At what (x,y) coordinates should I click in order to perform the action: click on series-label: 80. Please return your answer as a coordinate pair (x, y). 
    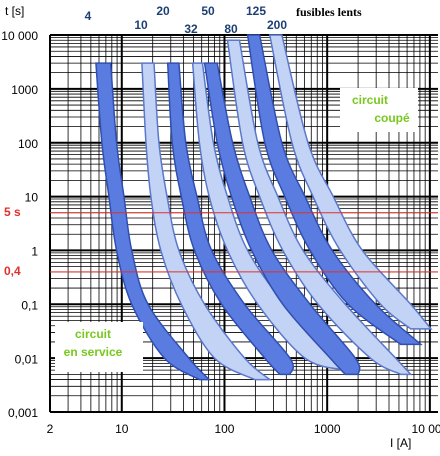
    Looking at the image, I should click on (231, 29).